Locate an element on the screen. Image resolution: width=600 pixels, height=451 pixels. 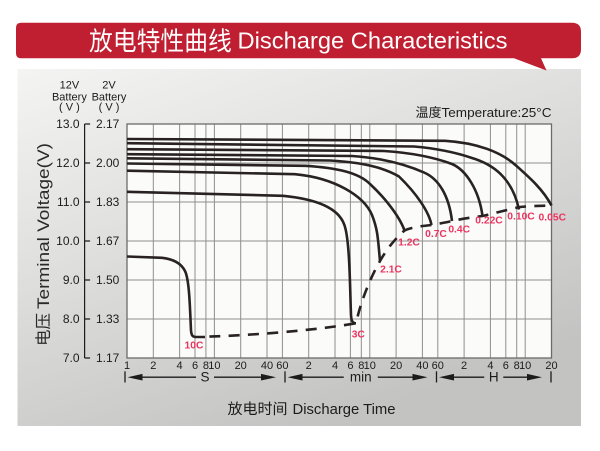
svg-text: min is located at coordinates (361, 377).